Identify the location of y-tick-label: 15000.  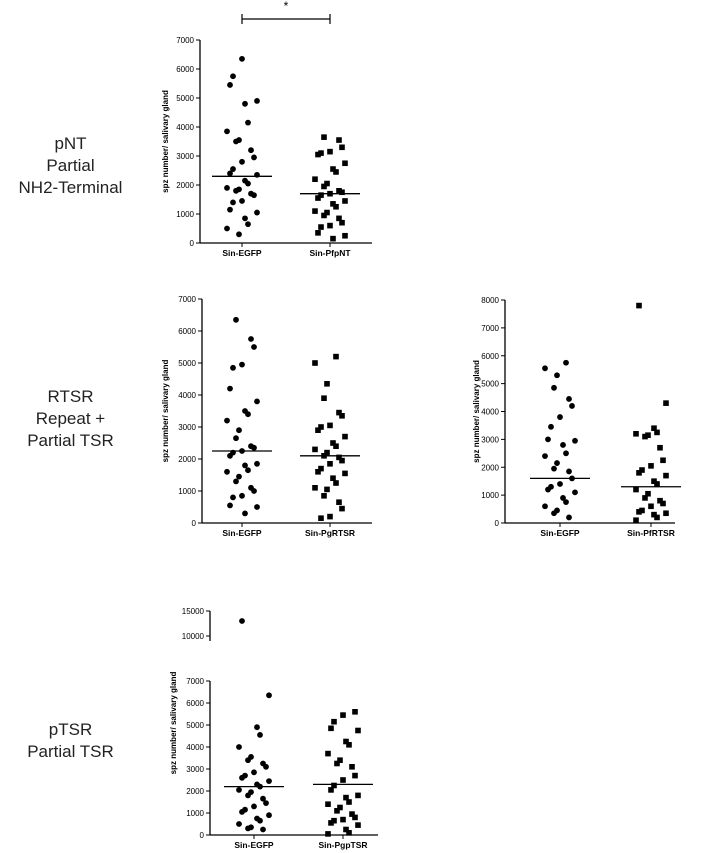
(193, 611).